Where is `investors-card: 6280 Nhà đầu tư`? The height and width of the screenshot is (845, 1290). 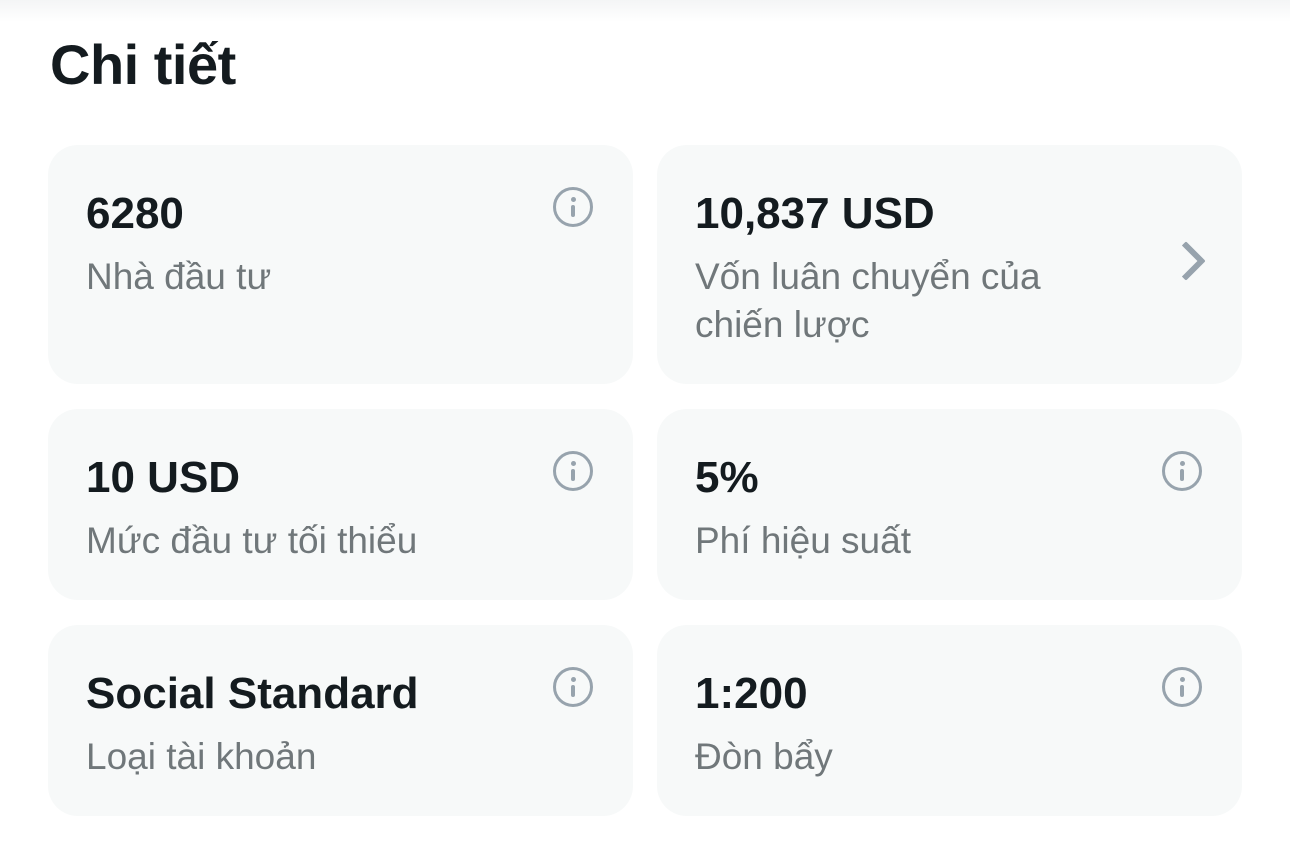
investors-card: 6280 Nhà đầu tư is located at coordinates (340, 264).